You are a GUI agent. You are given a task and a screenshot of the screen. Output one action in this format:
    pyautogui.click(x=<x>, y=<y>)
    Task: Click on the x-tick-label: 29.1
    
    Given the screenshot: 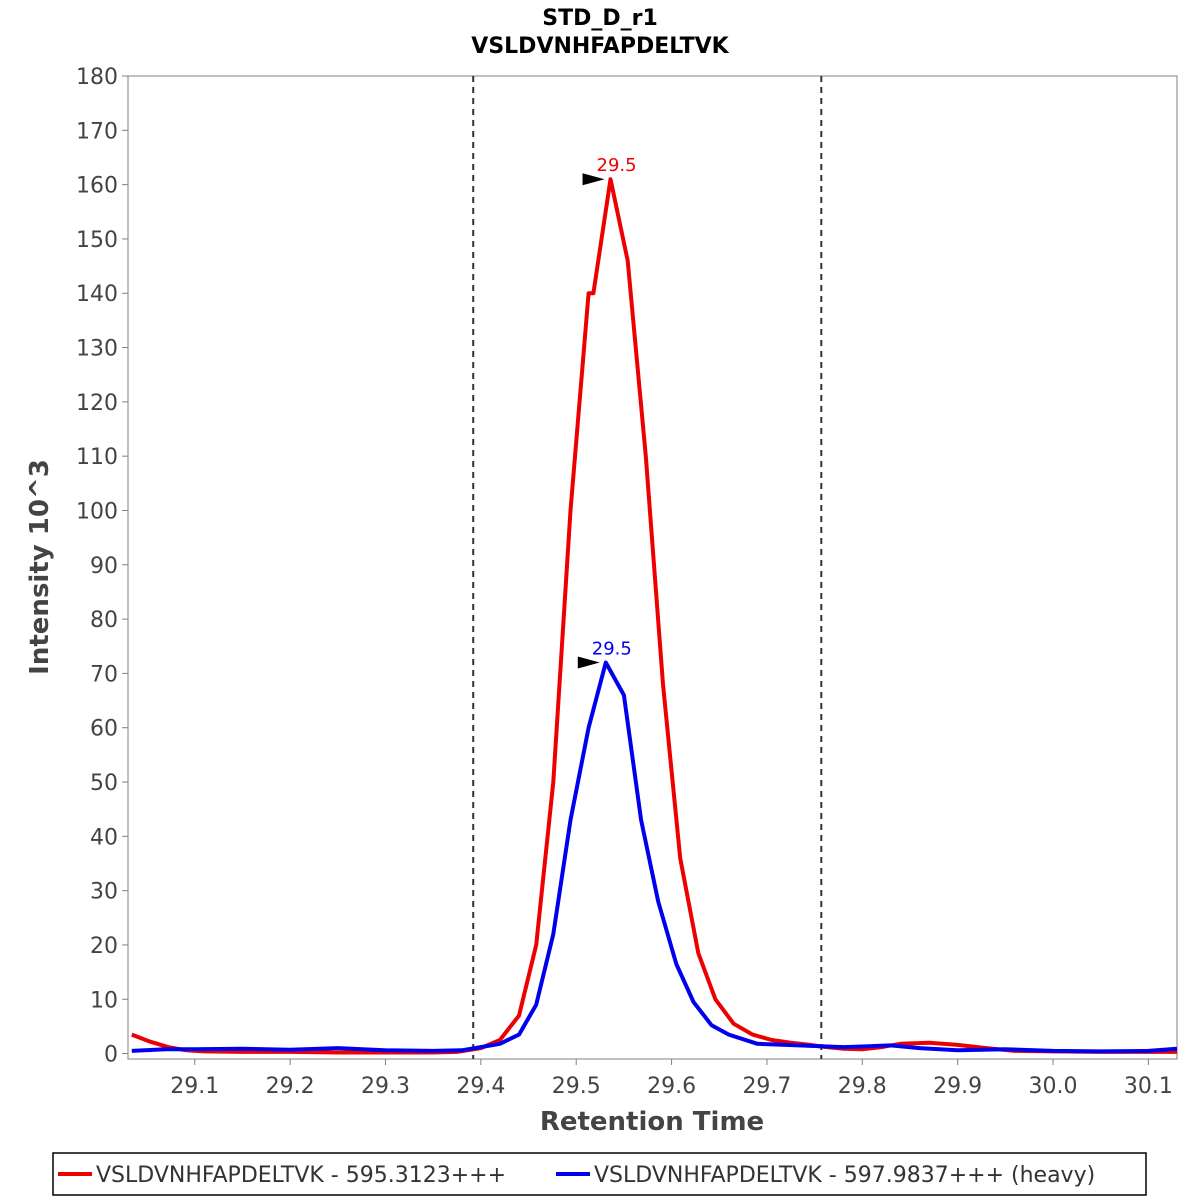 What is the action you would take?
    pyautogui.click(x=194, y=1086)
    